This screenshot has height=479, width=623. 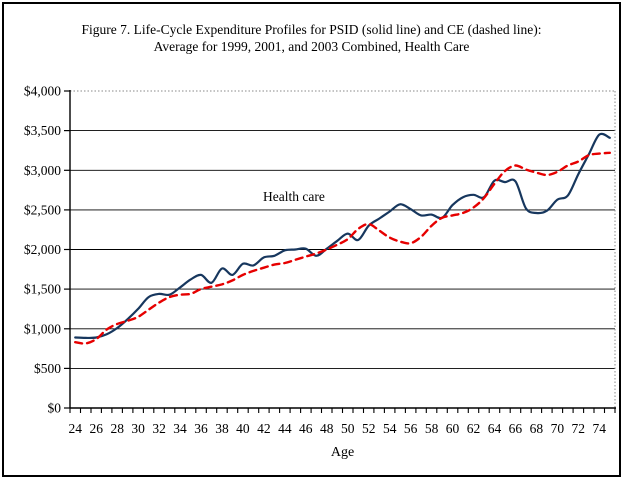 What do you see at coordinates (42, 328) in the screenshot?
I see `y-tick-label: $1,000` at bounding box center [42, 328].